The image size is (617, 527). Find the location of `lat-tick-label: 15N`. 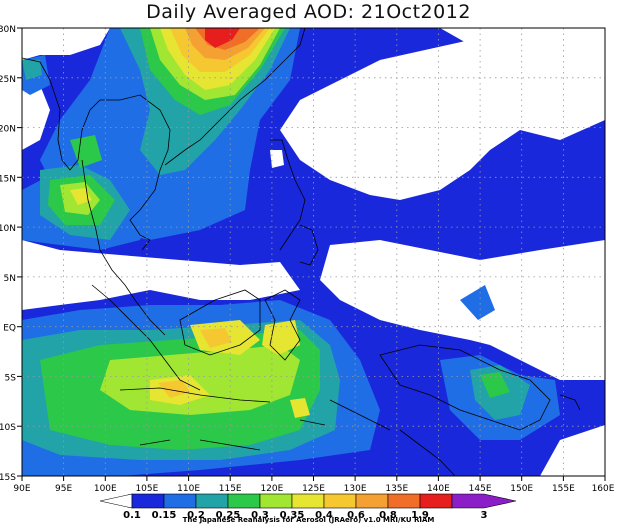

lat-tick-label: 15N is located at coordinates (8, 179).